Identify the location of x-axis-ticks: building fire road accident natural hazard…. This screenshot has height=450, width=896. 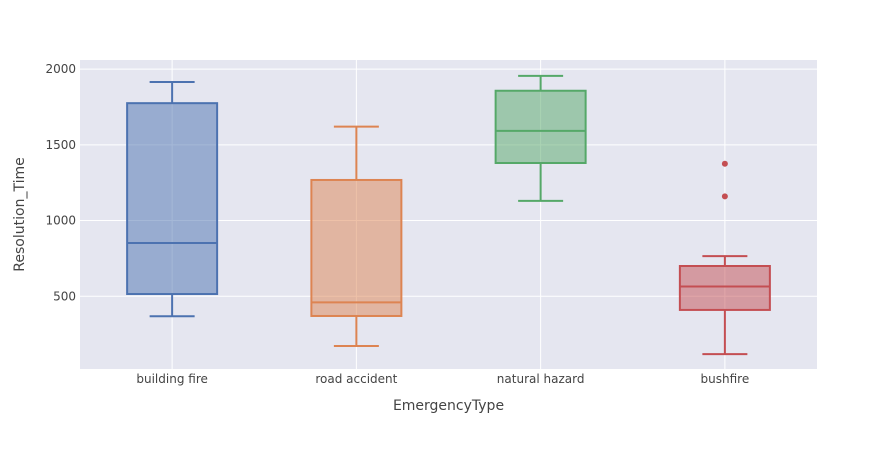
(442, 379).